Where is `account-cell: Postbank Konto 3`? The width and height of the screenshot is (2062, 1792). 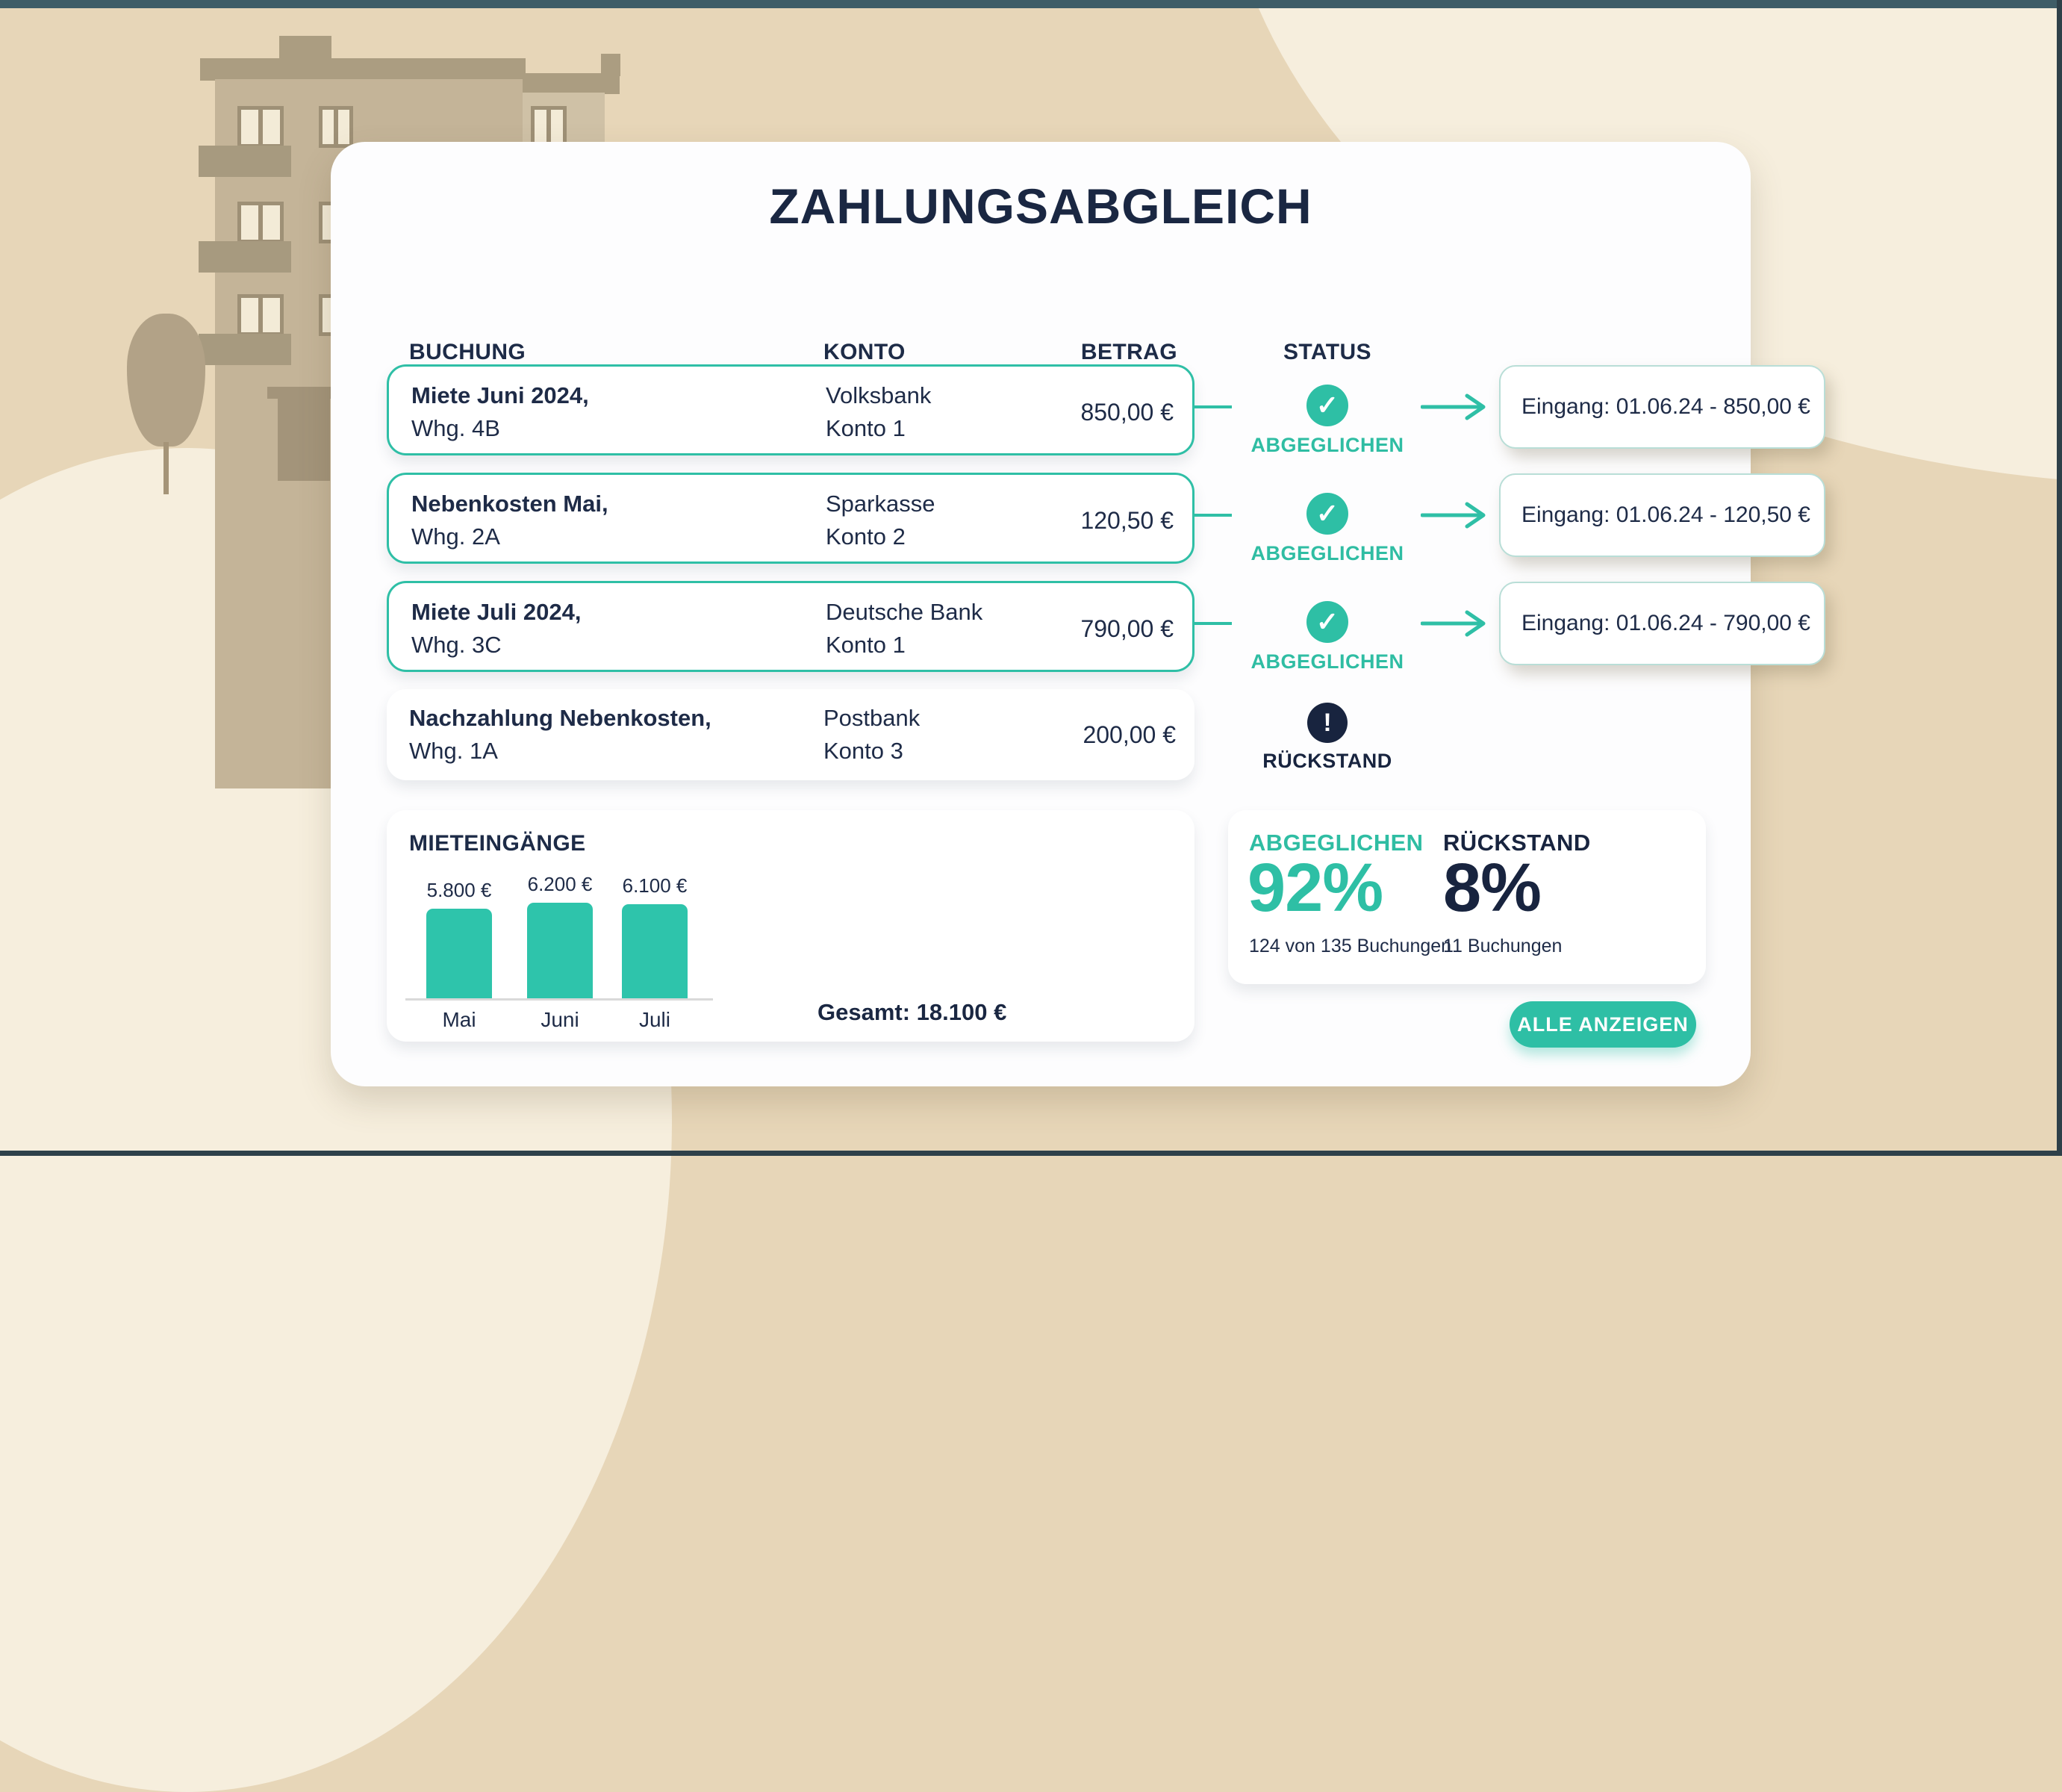 account-cell: Postbank Konto 3 is located at coordinates (872, 734).